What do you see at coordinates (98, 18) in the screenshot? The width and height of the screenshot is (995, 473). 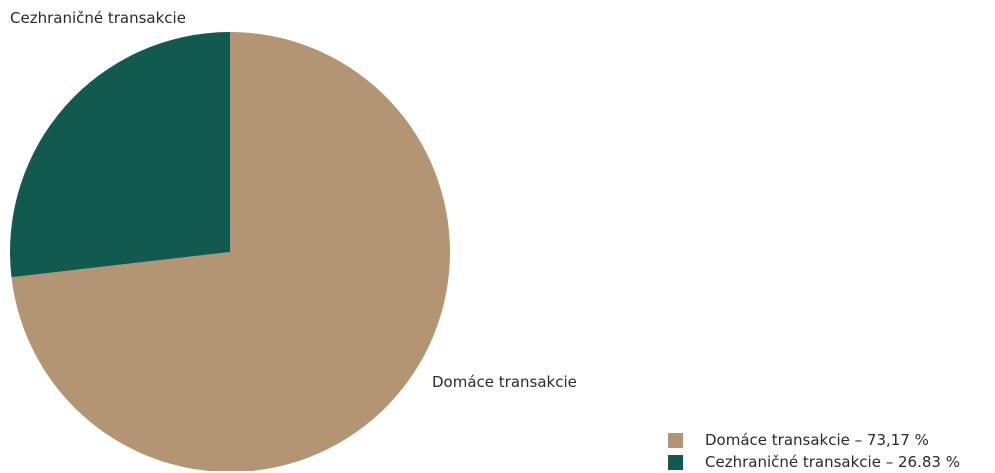 I see `slice-label-cross-border: Cezhraničné transakcie` at bounding box center [98, 18].